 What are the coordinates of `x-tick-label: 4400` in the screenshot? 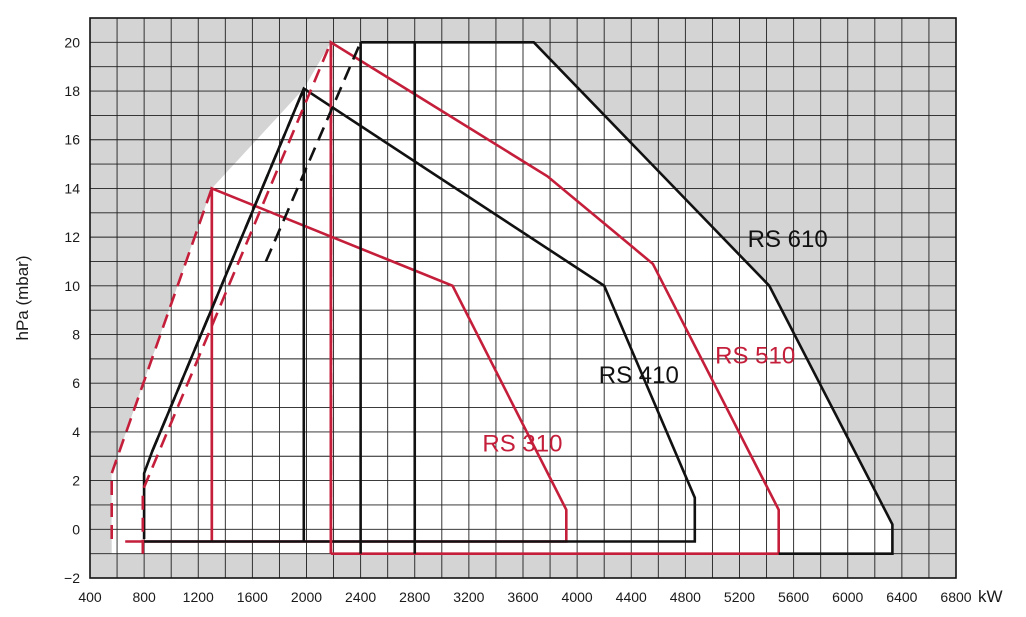 It's located at (631, 597).